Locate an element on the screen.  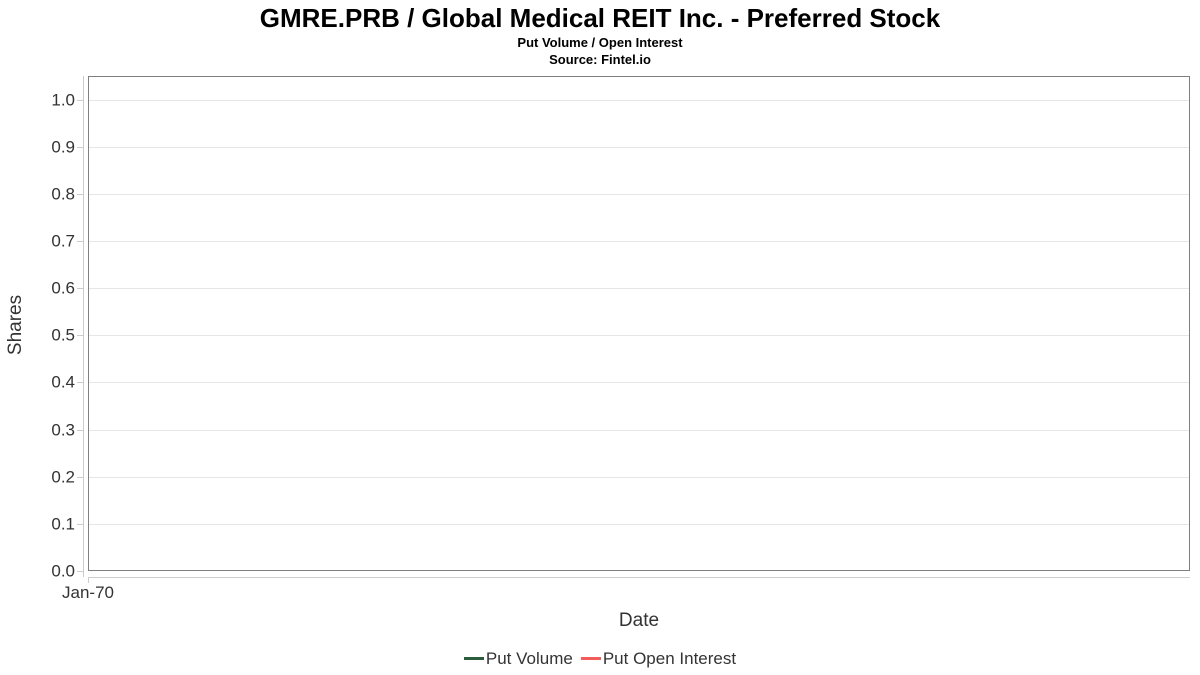
legend-item-put-volume: Put Volume is located at coordinates (518, 658).